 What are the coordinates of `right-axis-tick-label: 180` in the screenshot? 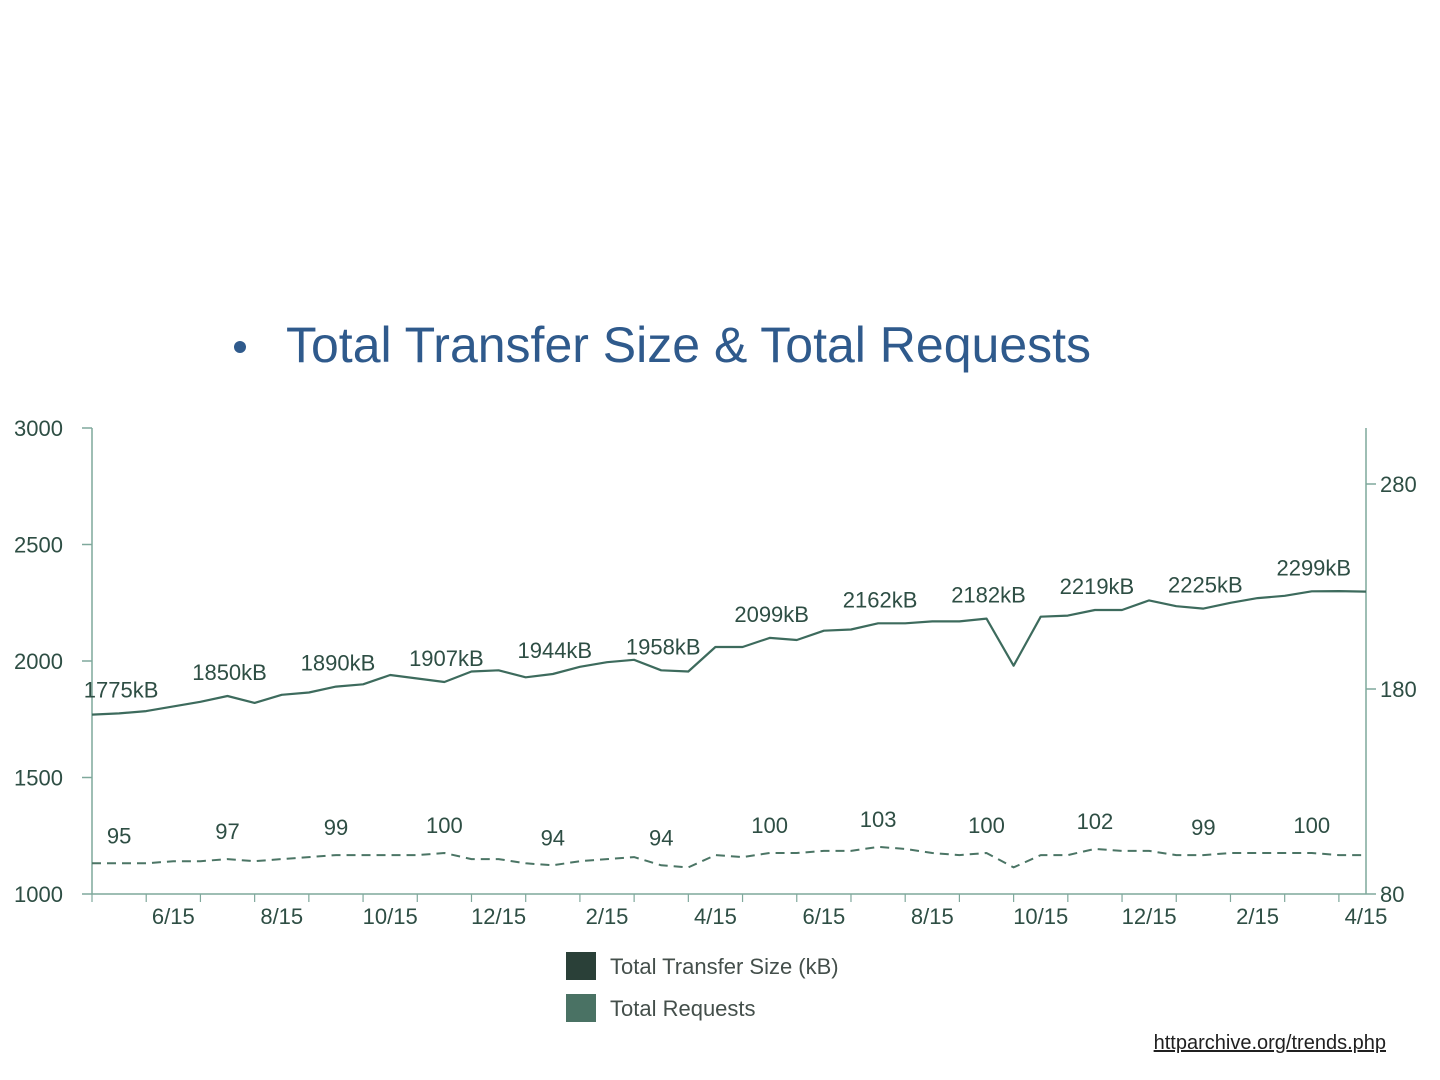 It's located at (1398, 689).